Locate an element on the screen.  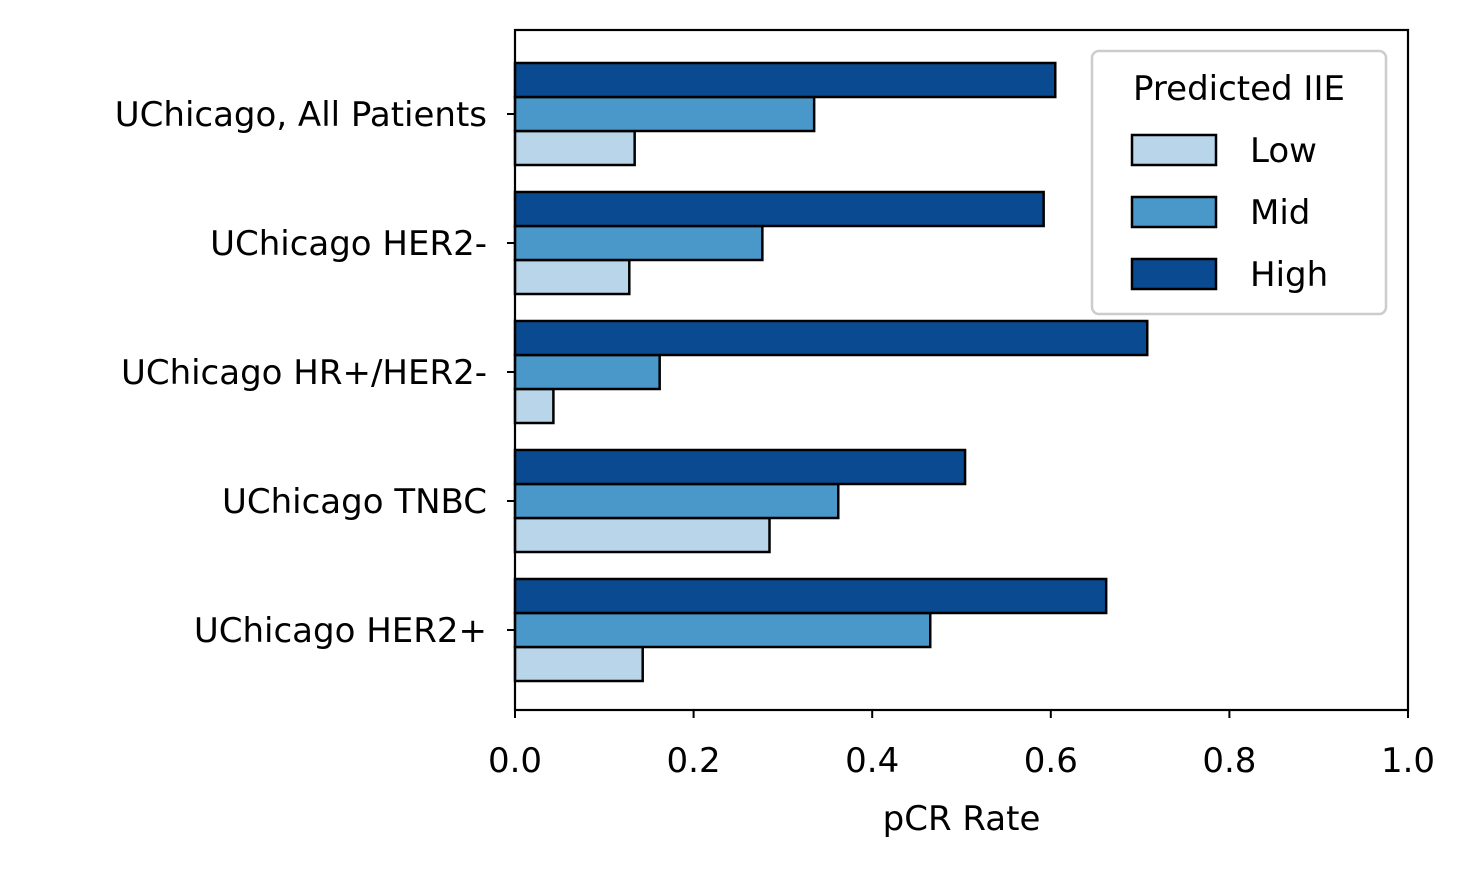
legend-label-high: High is located at coordinates (1289, 275).